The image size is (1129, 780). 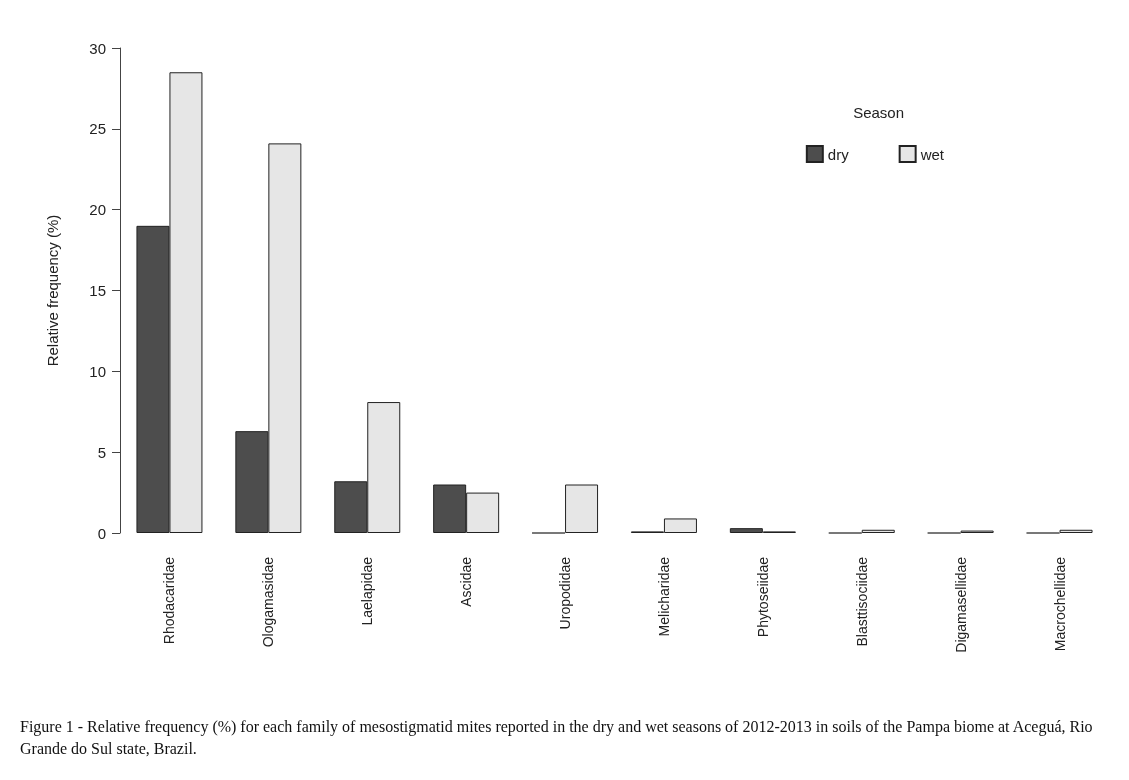 What do you see at coordinates (268, 602) in the screenshot?
I see `x-tick-label: Ologamasidae` at bounding box center [268, 602].